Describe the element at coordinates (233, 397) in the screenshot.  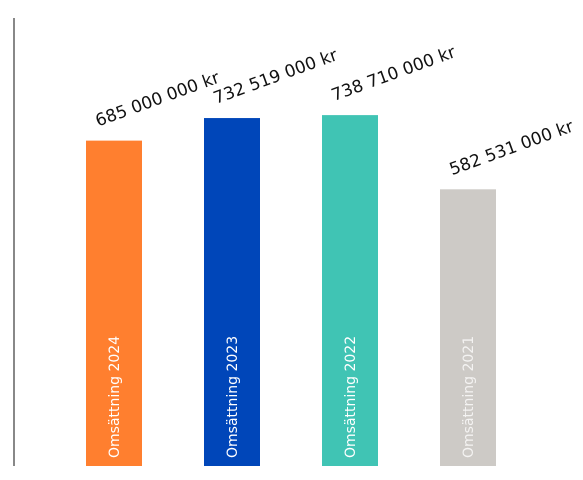
I see `bar-category-label: Omsättning 2023` at that location.